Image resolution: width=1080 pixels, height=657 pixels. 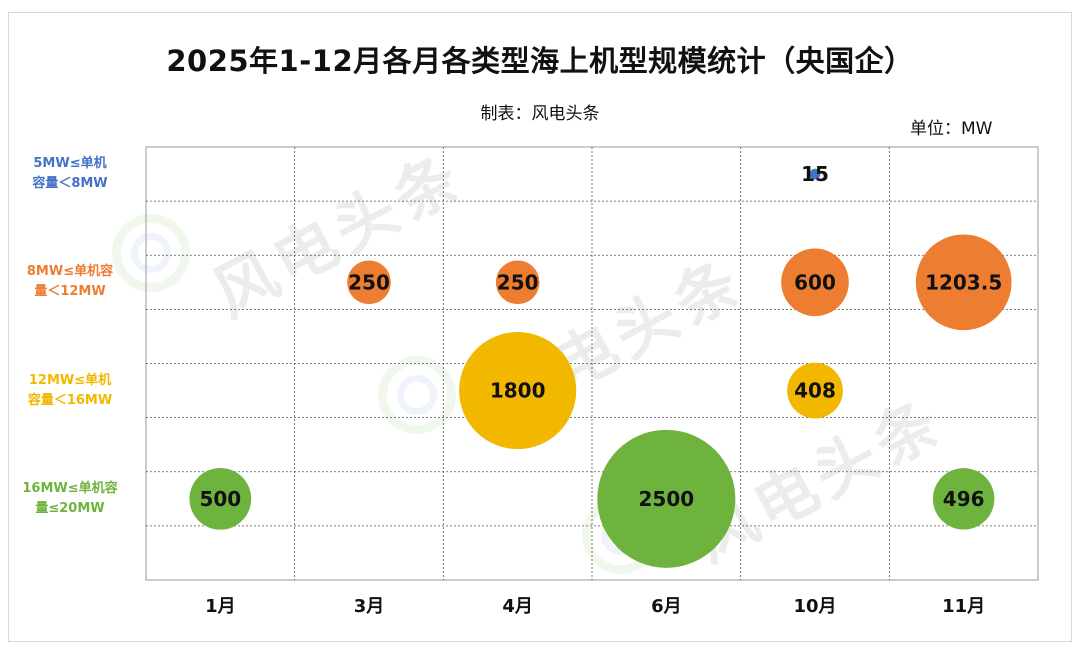 I want to click on bubble-data-label: 600, so click(x=815, y=282).